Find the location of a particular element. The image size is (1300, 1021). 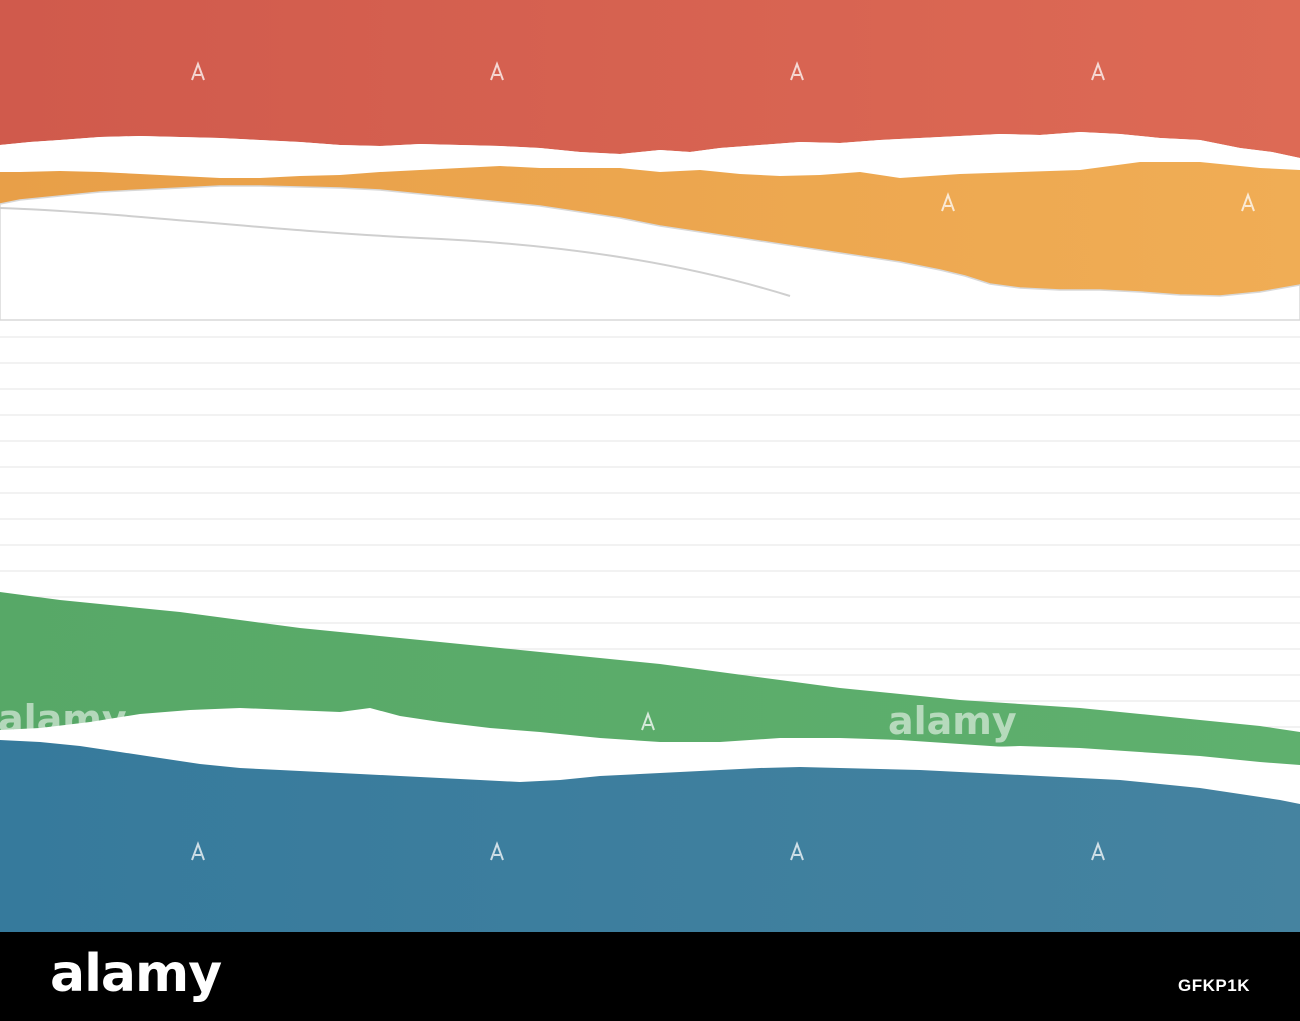

alamy-logo: alamy is located at coordinates (136, 974).